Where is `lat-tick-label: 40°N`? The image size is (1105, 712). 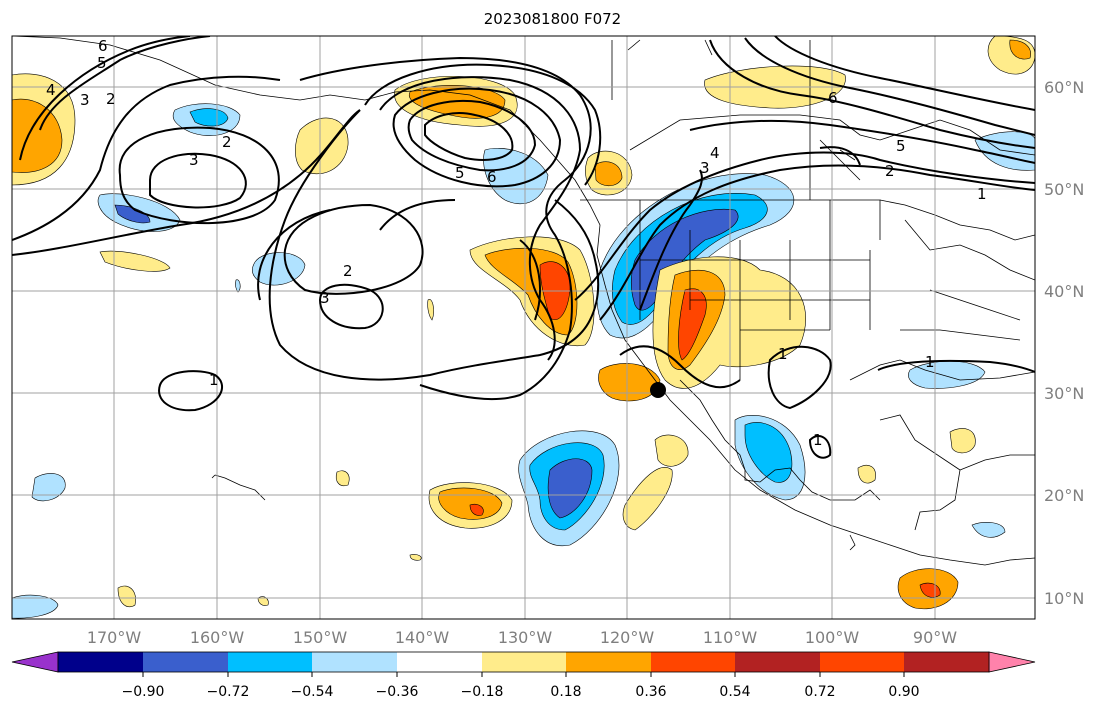
lat-tick-label: 40°N is located at coordinates (1064, 291).